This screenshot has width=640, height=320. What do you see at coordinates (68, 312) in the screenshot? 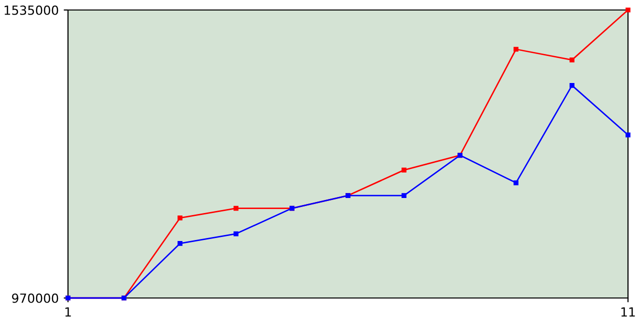
I see `x-tick-label: 1` at bounding box center [68, 312].